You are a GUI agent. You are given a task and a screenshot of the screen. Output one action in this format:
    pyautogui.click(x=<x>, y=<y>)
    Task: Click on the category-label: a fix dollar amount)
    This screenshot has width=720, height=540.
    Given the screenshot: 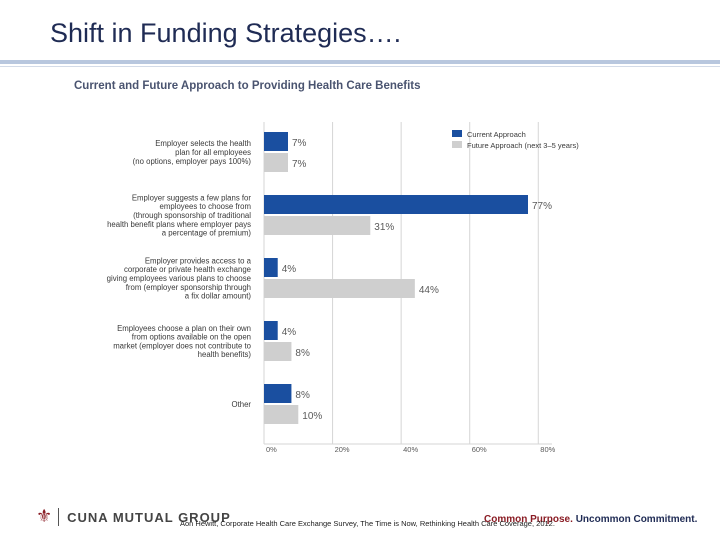 What is the action you would take?
    pyautogui.click(x=218, y=296)
    